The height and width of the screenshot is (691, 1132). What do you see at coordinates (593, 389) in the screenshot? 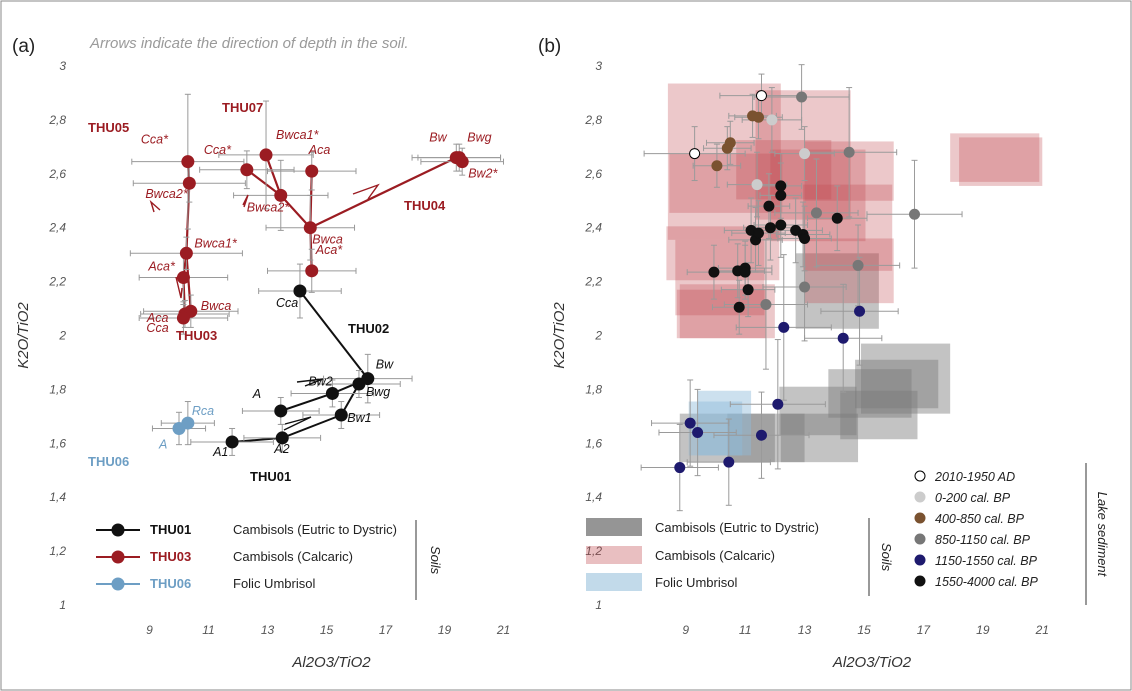
I see `pb-ytick-label: 1,8` at bounding box center [593, 389].